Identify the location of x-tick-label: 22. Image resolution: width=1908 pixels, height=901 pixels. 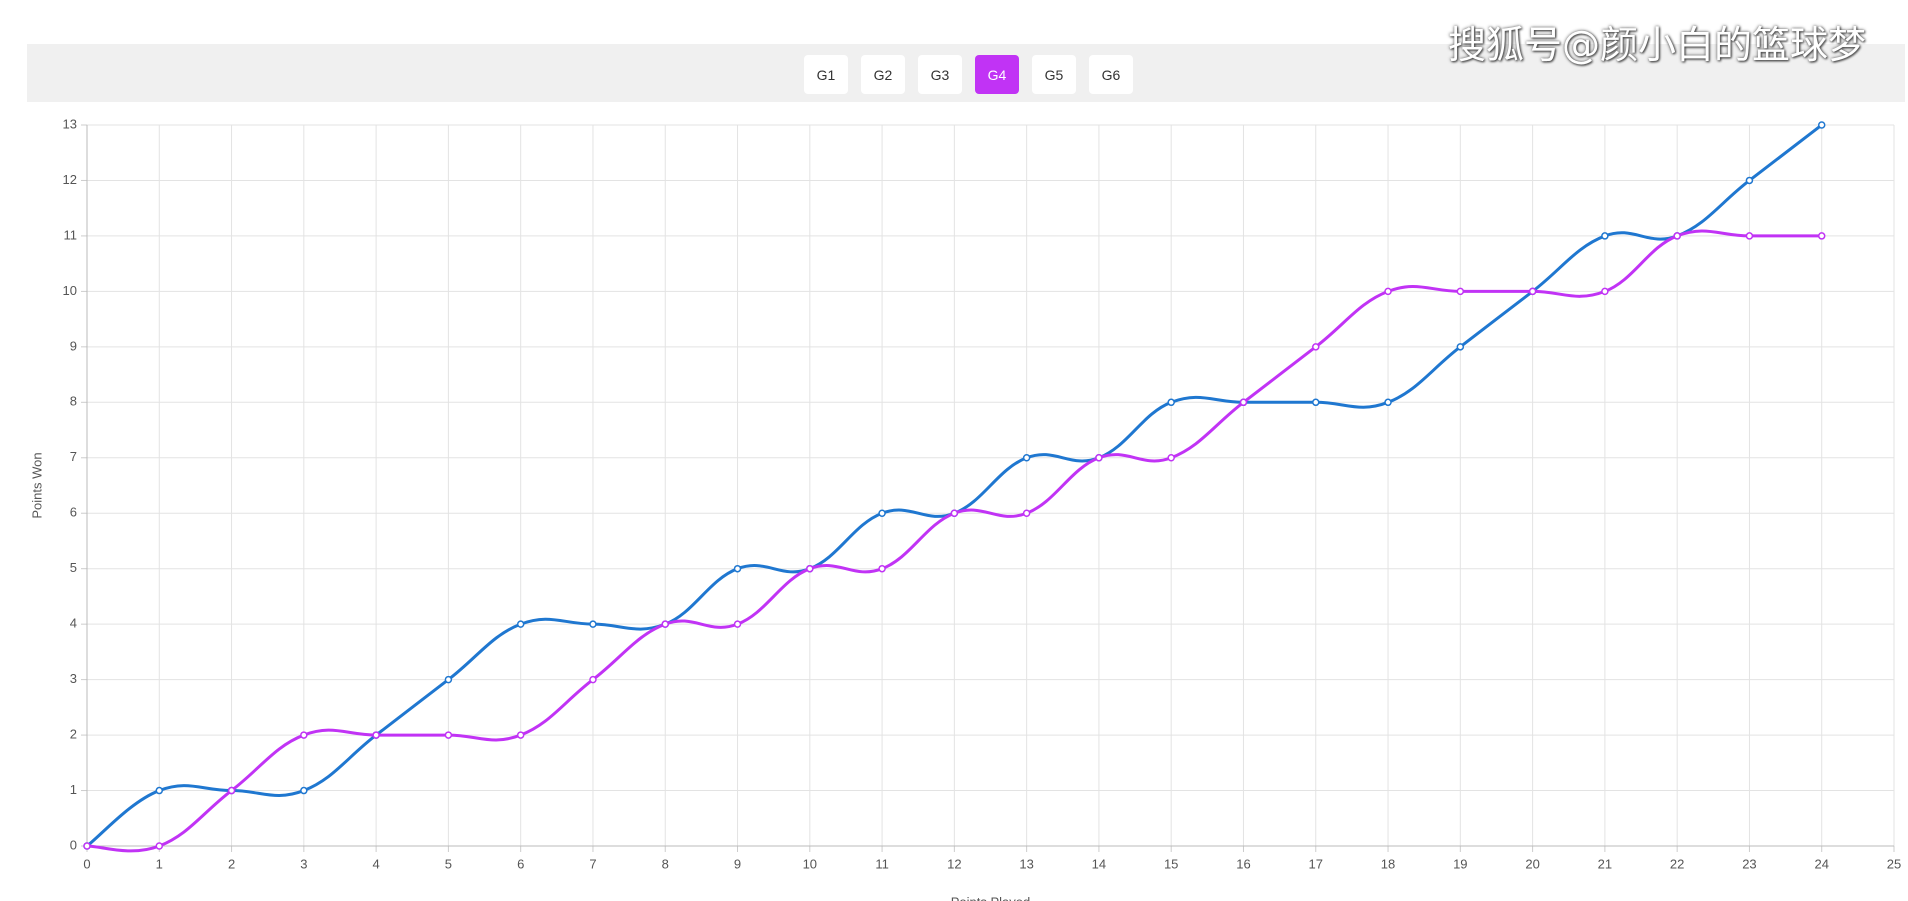
(1677, 863).